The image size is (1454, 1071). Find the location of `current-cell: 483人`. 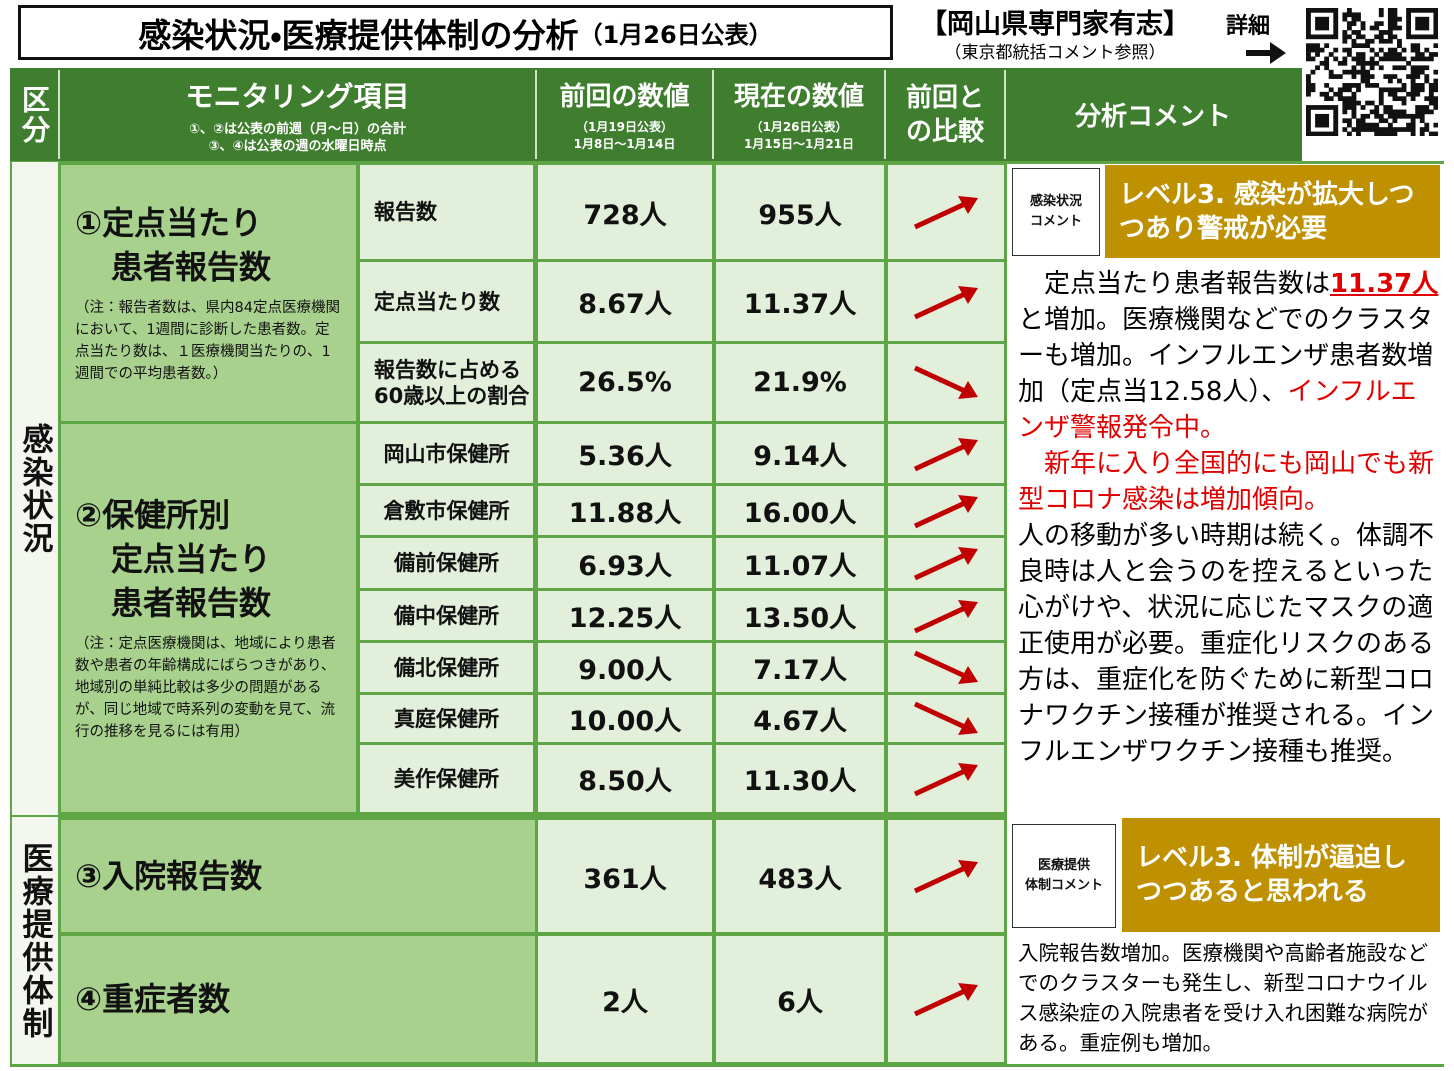

current-cell: 483人 is located at coordinates (800, 876).